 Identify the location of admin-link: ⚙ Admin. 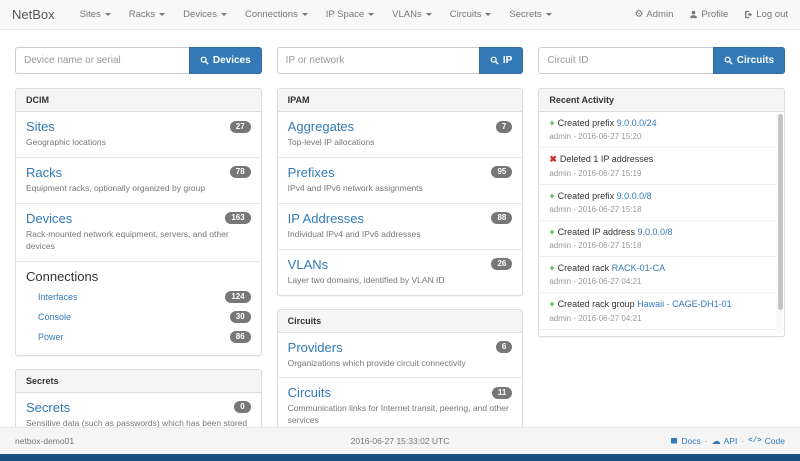
(653, 14).